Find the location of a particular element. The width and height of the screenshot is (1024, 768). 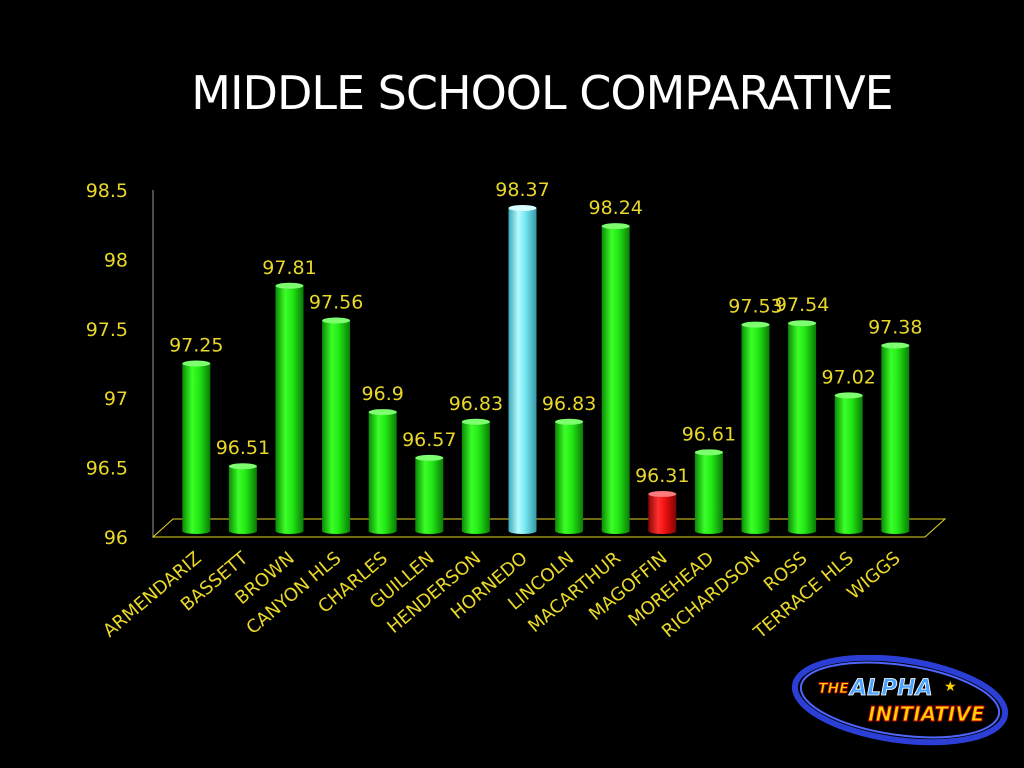

bar-armendariz is located at coordinates (196, 447).